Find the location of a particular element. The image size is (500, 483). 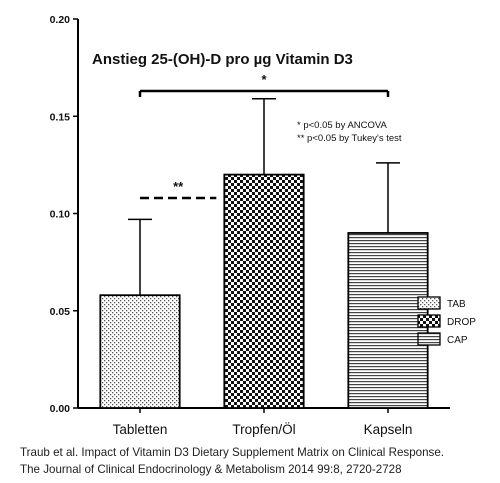

significance-marker: ** is located at coordinates (178, 186).